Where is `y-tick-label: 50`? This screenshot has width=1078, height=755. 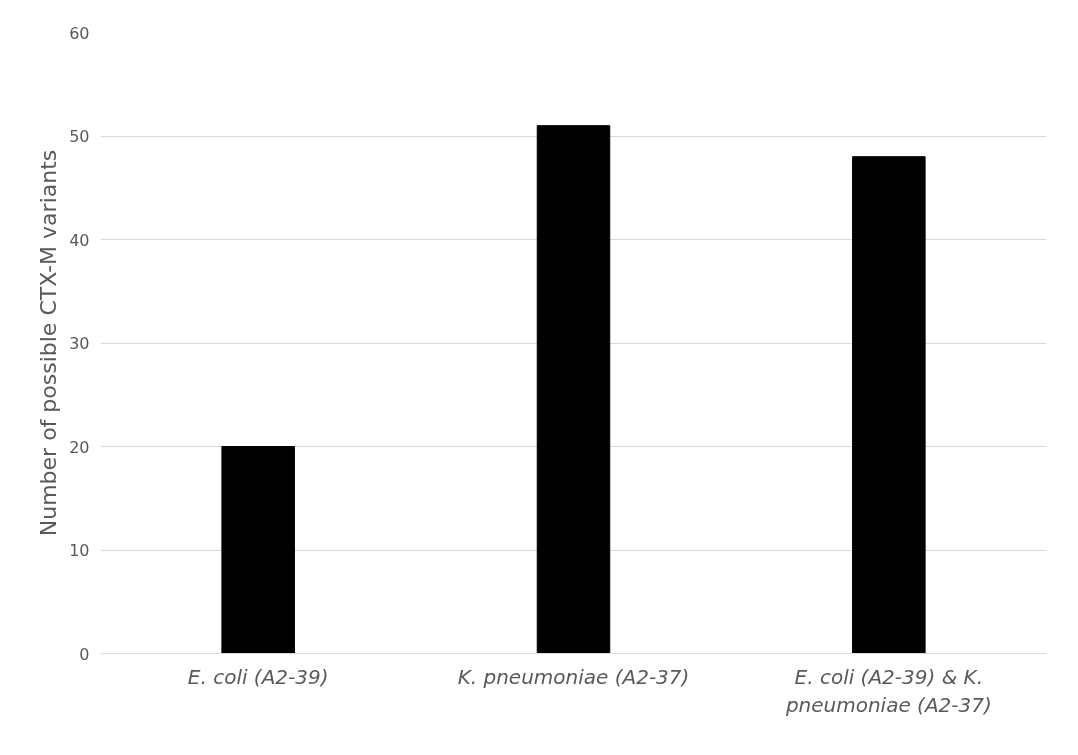 y-tick-label: 50 is located at coordinates (79, 136).